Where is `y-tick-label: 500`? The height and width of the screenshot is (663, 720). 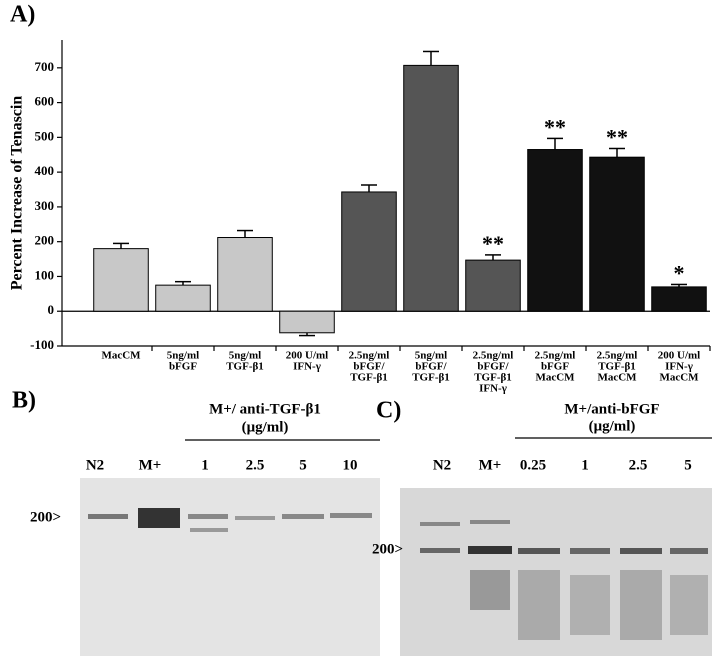
y-tick-label: 500 is located at coordinates (45, 135).